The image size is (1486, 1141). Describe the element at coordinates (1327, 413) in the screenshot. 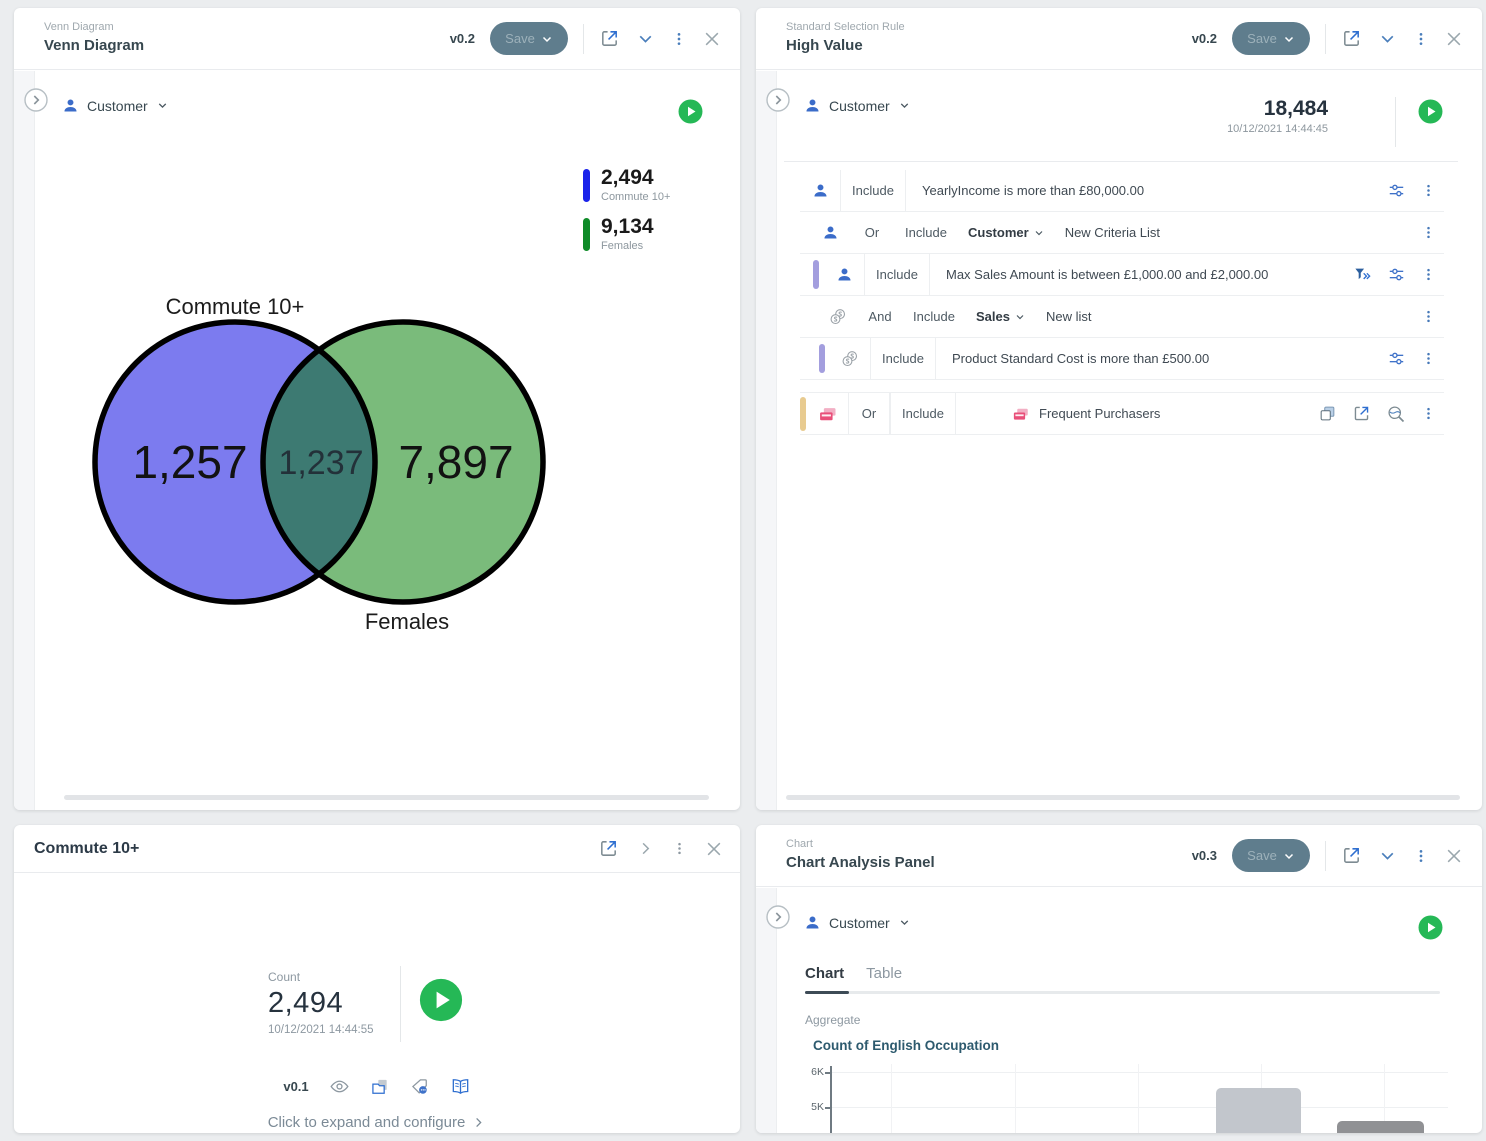

I see `copy-icon` at that location.